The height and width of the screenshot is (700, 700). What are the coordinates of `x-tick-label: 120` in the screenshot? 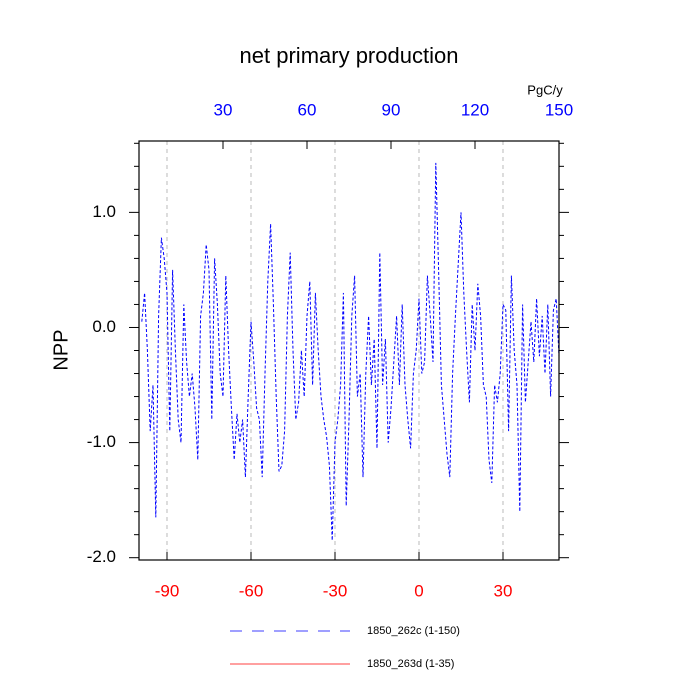 It's located at (475, 109).